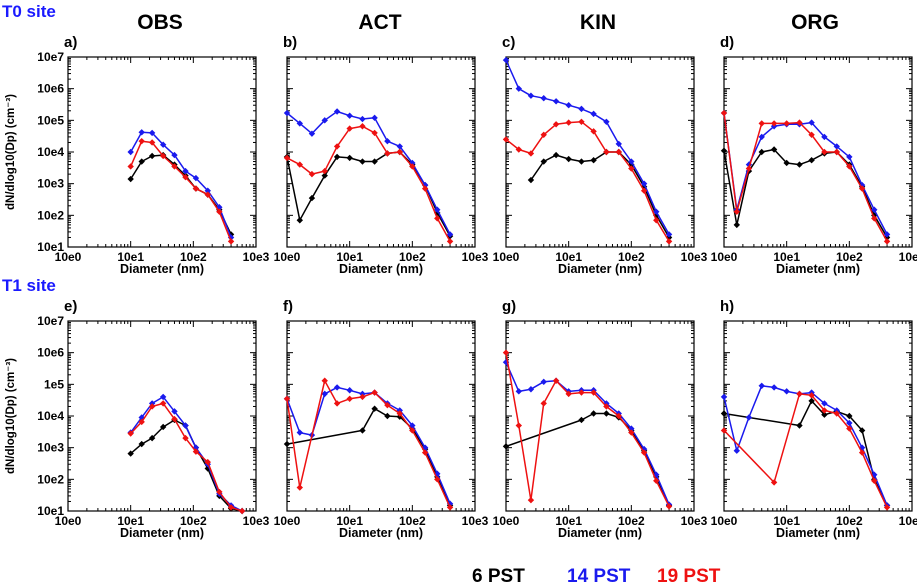 This screenshot has height=588, width=917. What do you see at coordinates (599, 576) in the screenshot?
I see `legend-14pst: 14 PST` at bounding box center [599, 576].